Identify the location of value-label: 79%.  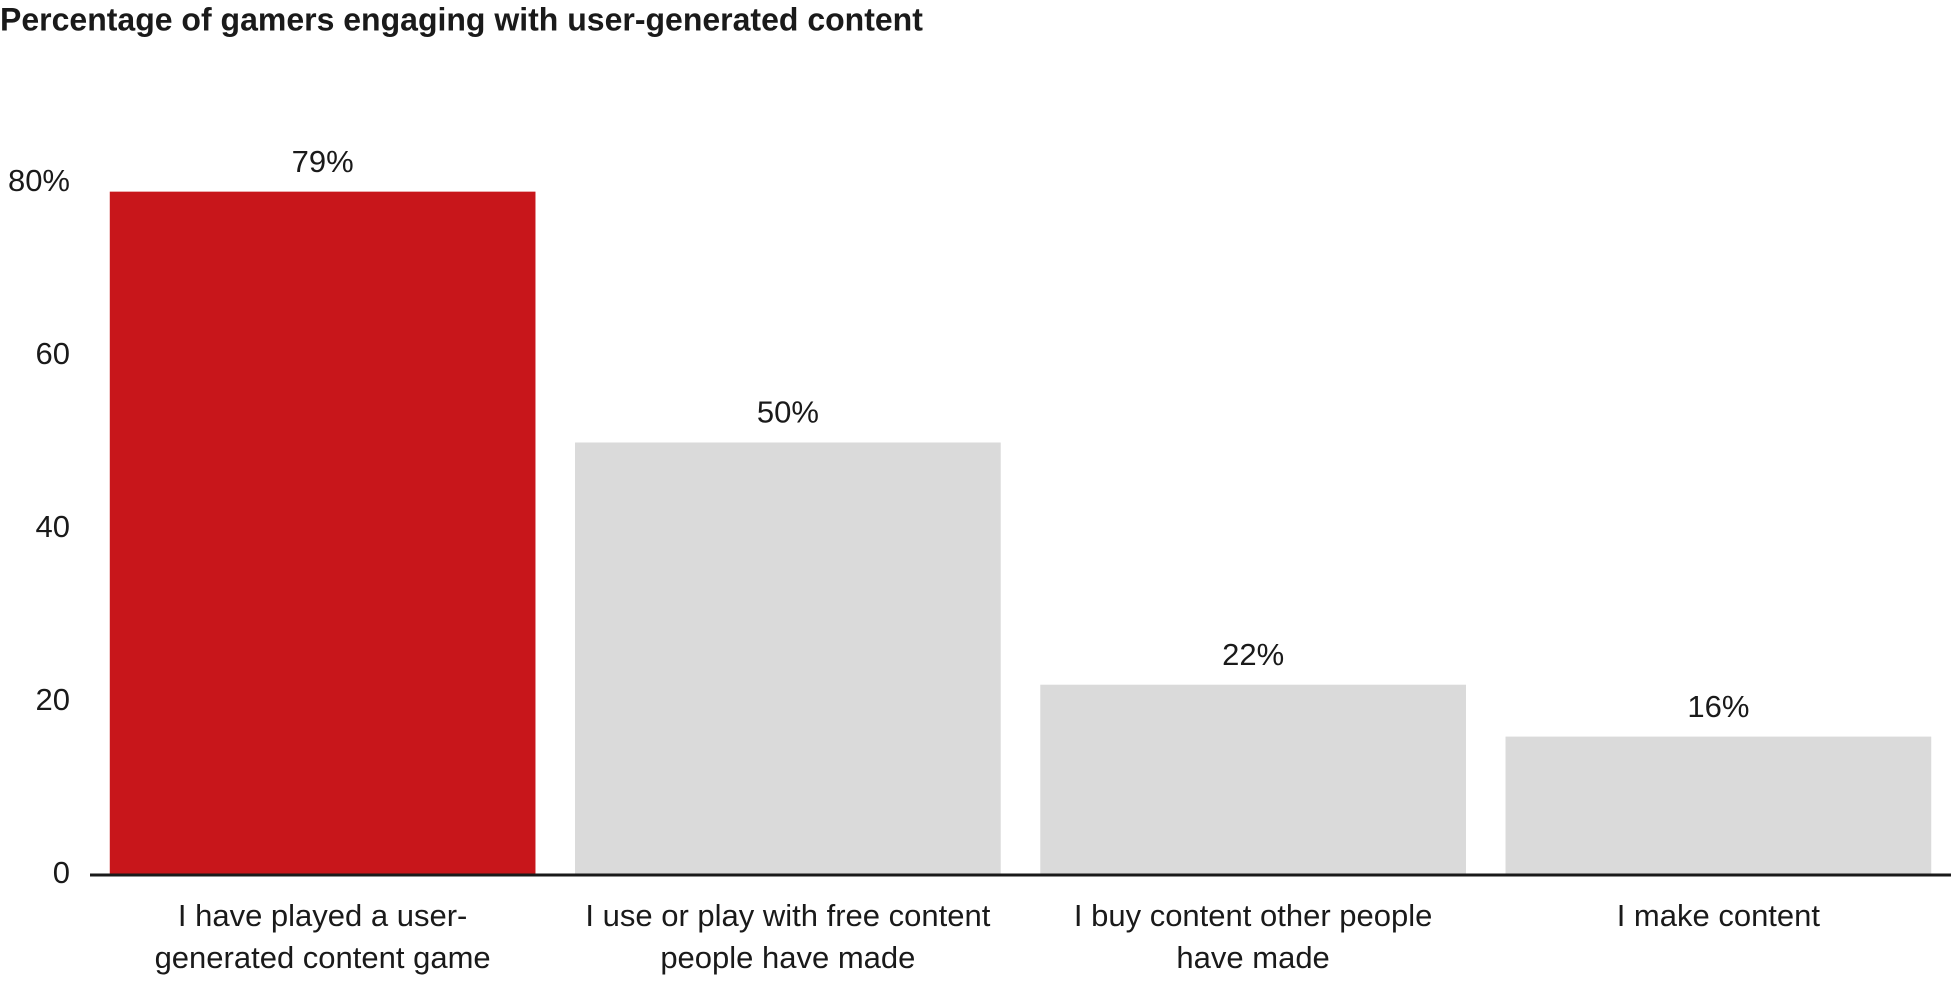
(323, 161).